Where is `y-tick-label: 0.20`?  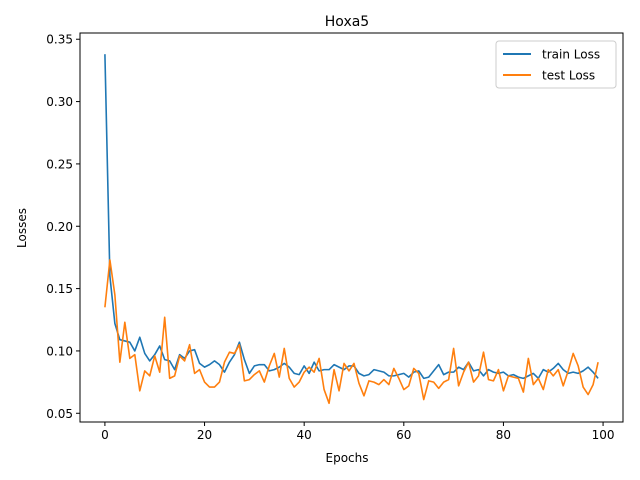
y-tick-label: 0.20 is located at coordinates (59, 227).